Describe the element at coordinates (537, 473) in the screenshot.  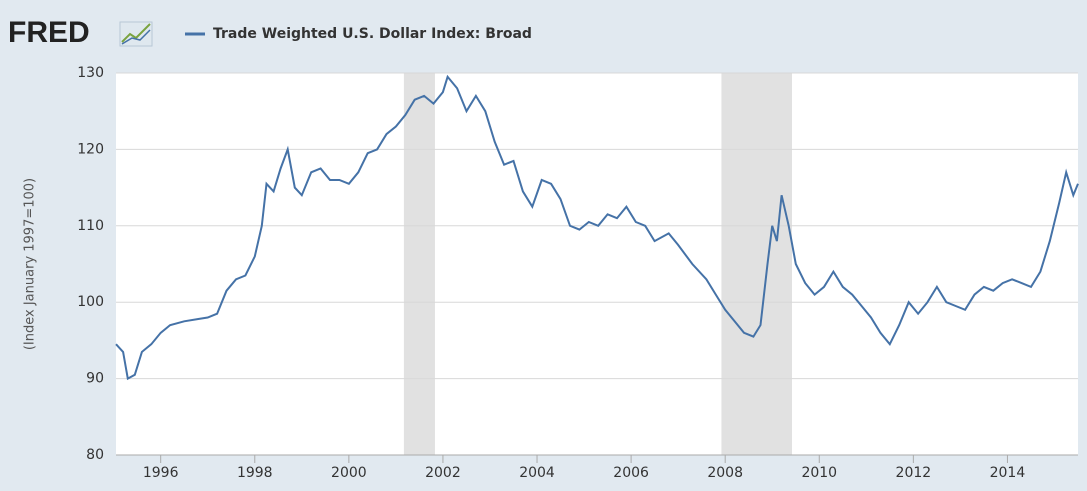
I see `x-tick-label: 2004` at that location.